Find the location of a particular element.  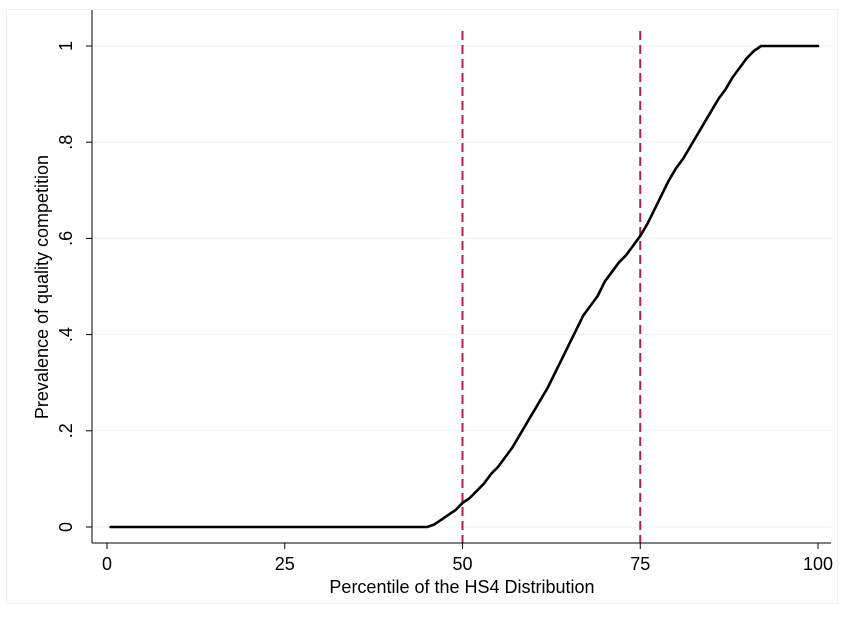

x-tick-label: 75 is located at coordinates (640, 564).